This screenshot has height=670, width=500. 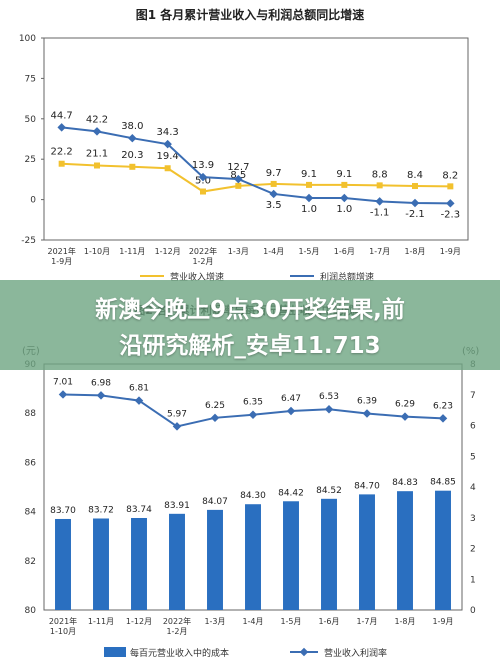 I want to click on chart-2-line-label: 6.81, so click(x=139, y=389).